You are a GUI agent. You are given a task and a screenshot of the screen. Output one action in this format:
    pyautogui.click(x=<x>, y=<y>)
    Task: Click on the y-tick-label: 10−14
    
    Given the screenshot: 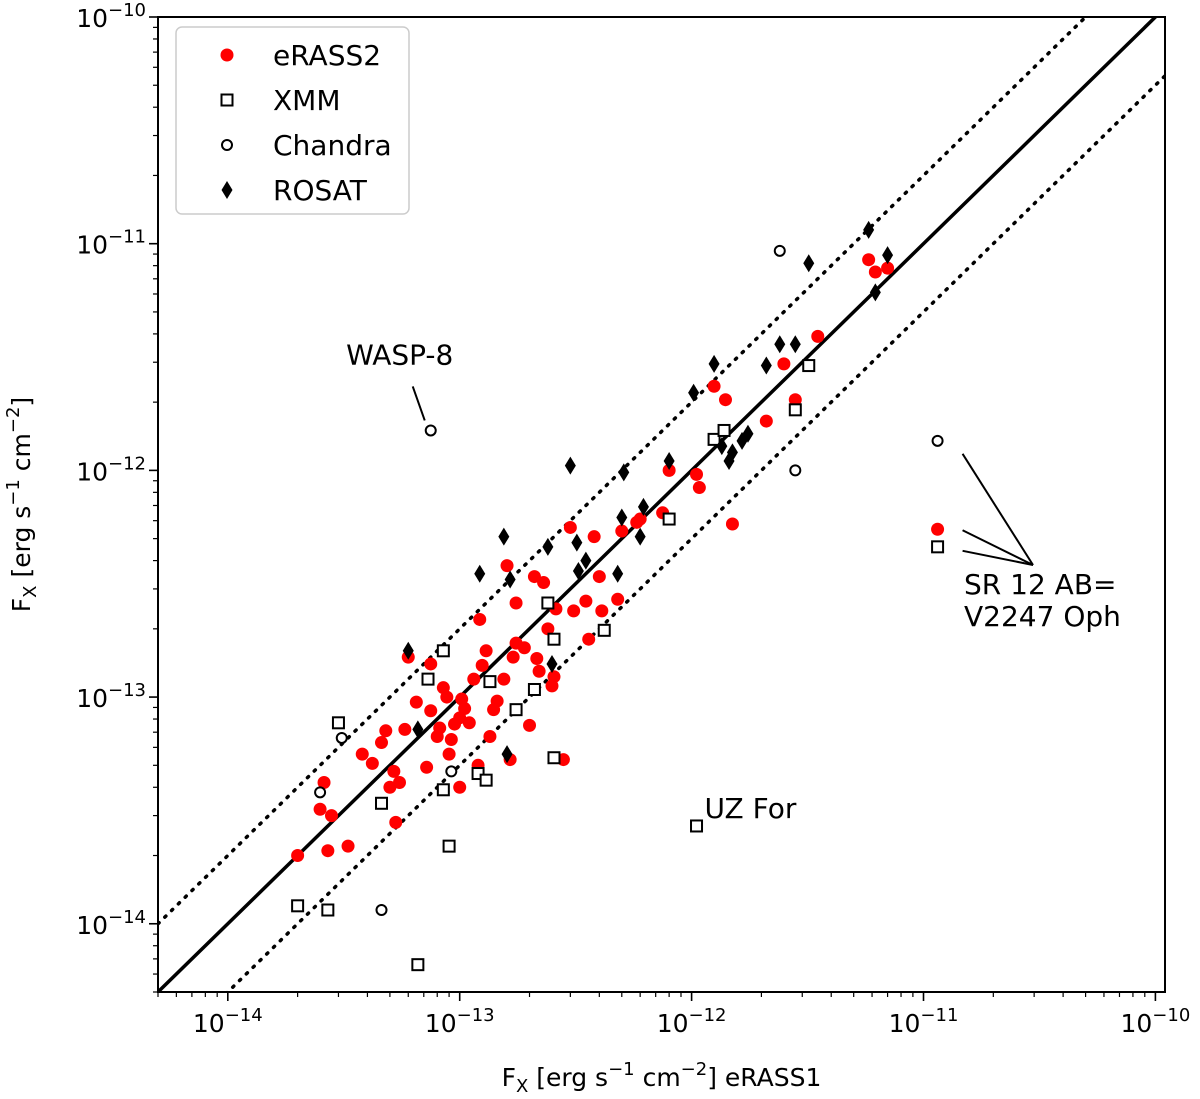 What is the action you would take?
    pyautogui.click(x=111, y=923)
    